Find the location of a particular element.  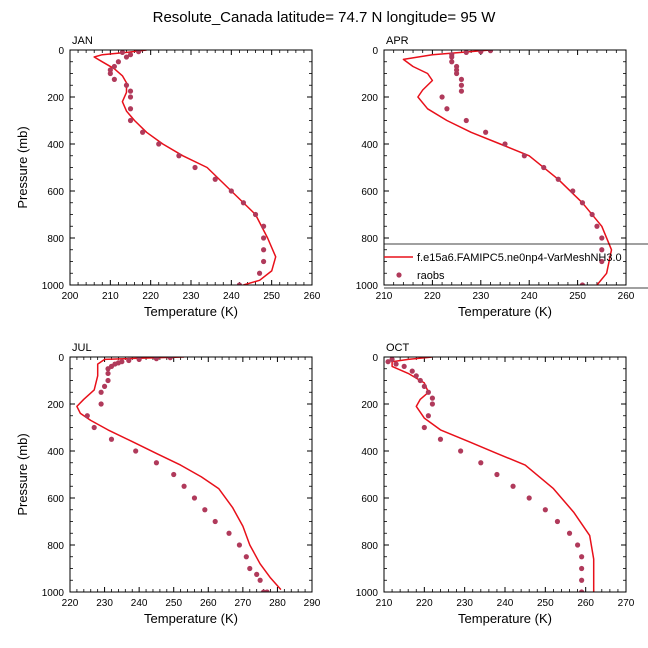

panel-title: APR is located at coordinates (397, 41).